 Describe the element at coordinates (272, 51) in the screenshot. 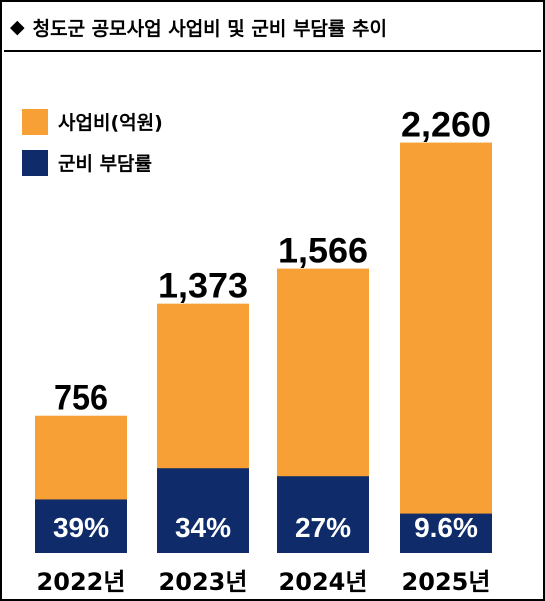

I see `title-divider` at that location.